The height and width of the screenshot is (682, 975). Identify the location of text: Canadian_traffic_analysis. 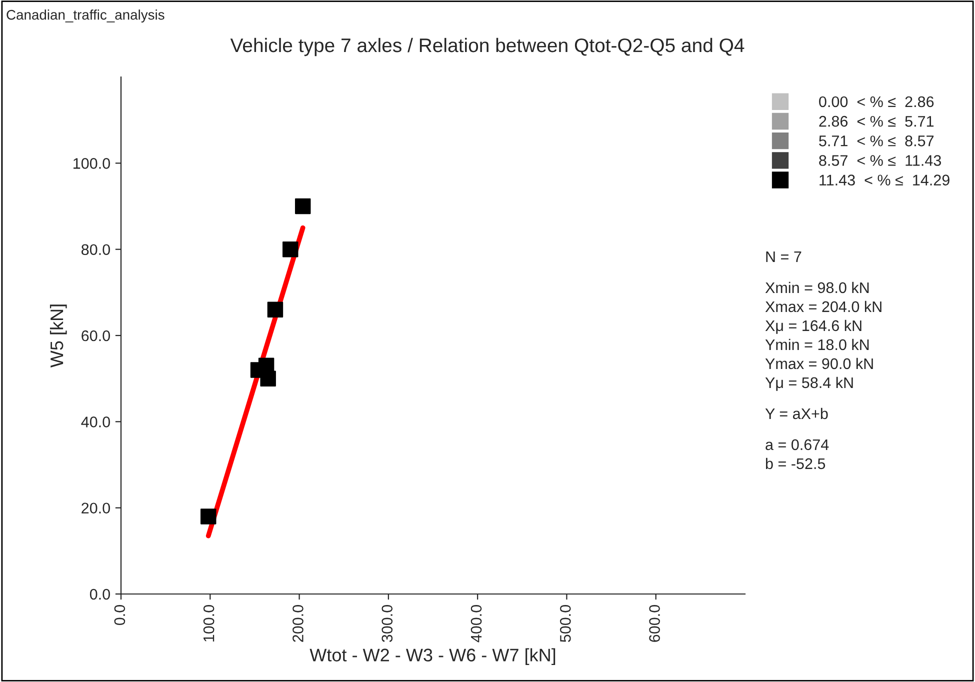
(85, 16).